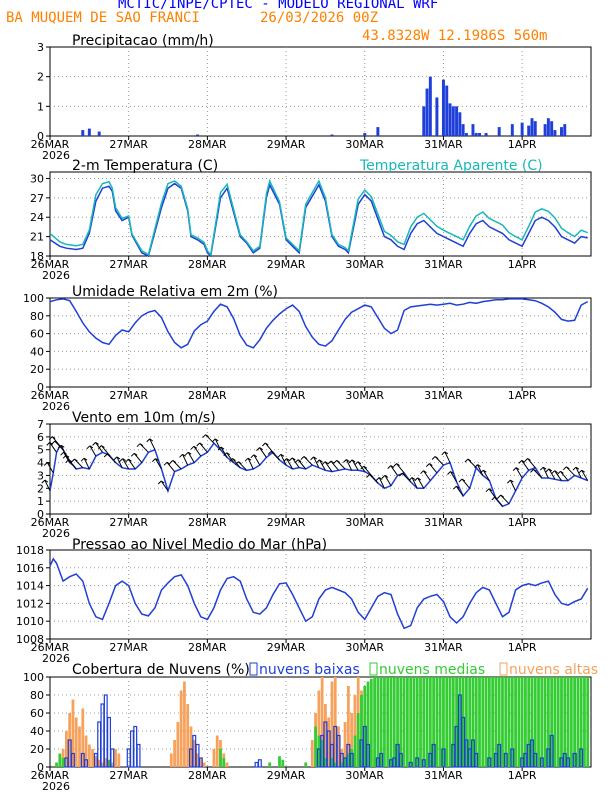  Describe the element at coordinates (320, 594) in the screenshot. I see `pres-frame` at that location.